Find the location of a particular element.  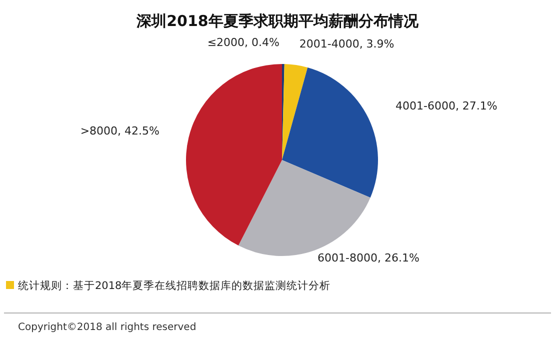

slice-label: ≤2000, 0.4% is located at coordinates (243, 43).